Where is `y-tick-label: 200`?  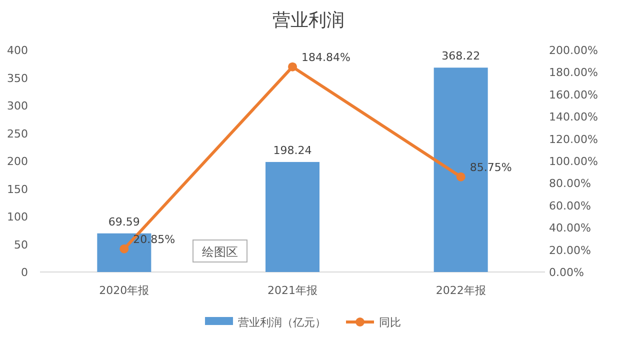
y-tick-label: 200 is located at coordinates (17, 161).